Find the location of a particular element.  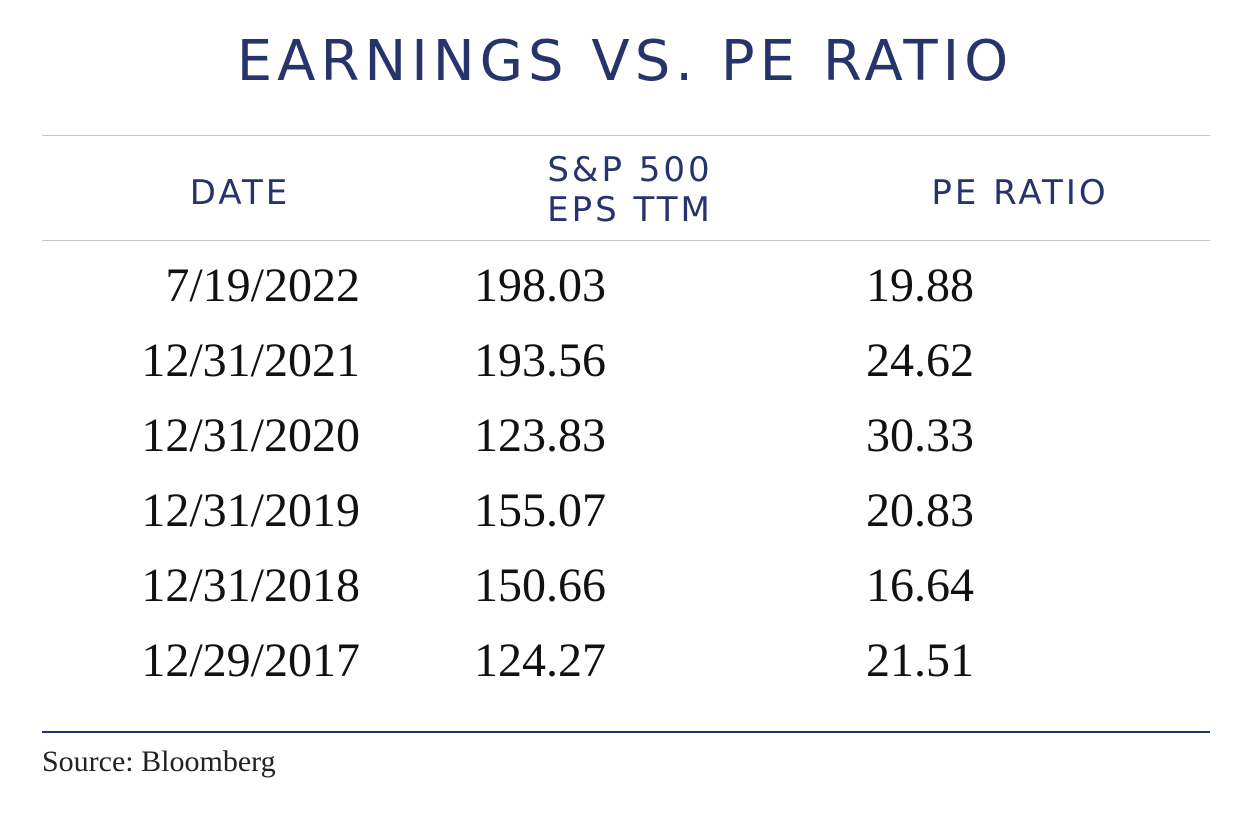

date-cell: 12/31/2020 is located at coordinates (250, 435).